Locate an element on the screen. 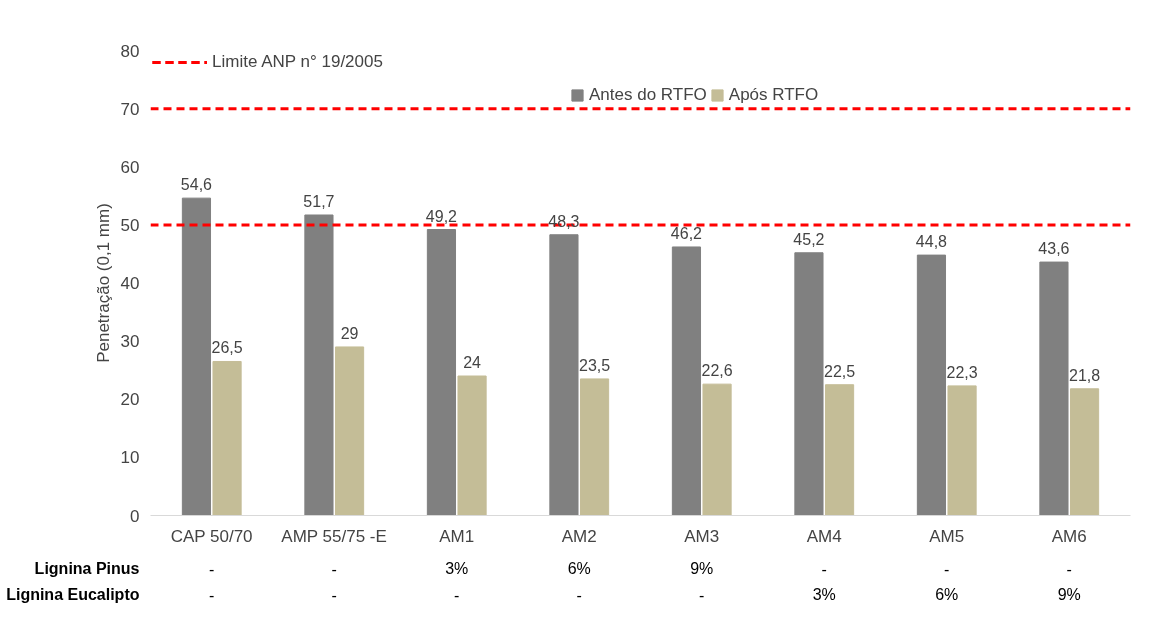  data-label: 23,5 is located at coordinates (594, 365).